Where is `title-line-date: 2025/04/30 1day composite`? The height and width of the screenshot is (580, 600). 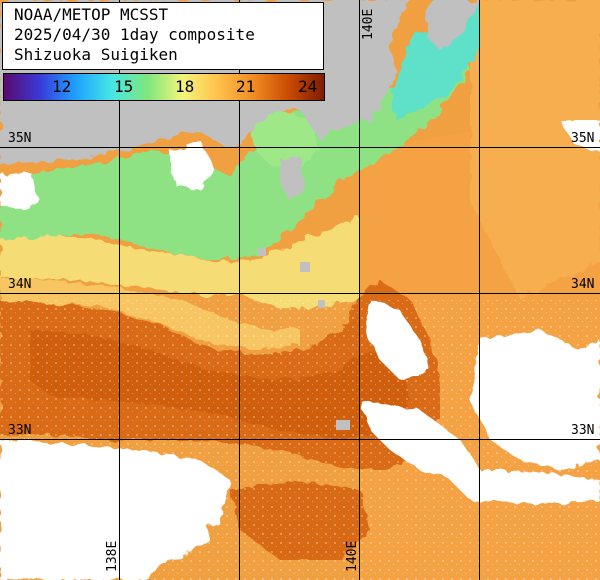
title-line-date: 2025/04/30 1day composite is located at coordinates (134, 34).